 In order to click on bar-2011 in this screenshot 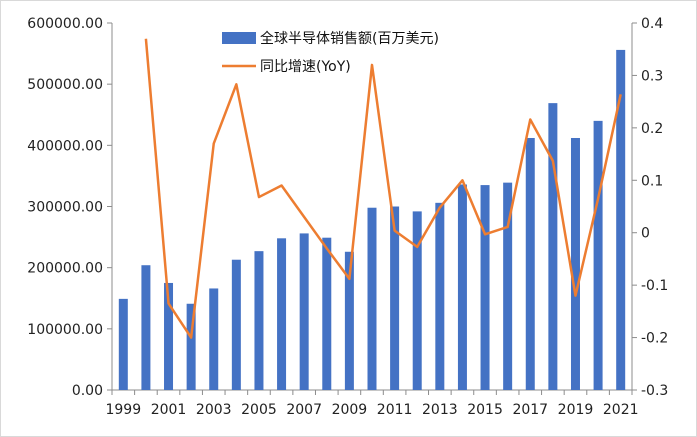, I will do `click(395, 298)`.